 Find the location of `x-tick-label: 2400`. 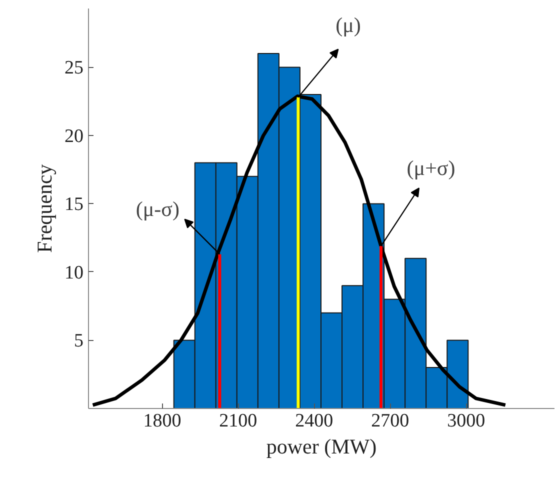

x-tick-label: 2400 is located at coordinates (314, 421).